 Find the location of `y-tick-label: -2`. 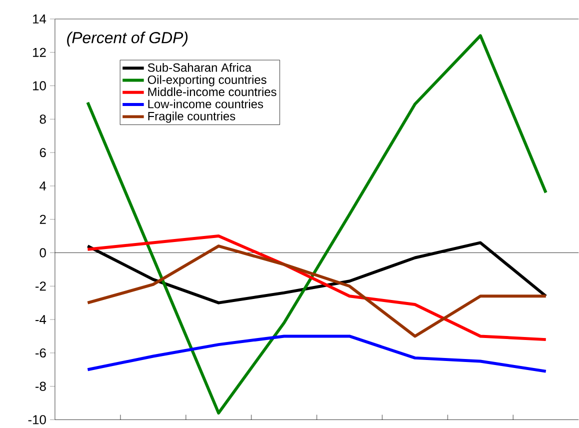

y-tick-label: -2 is located at coordinates (41, 286).